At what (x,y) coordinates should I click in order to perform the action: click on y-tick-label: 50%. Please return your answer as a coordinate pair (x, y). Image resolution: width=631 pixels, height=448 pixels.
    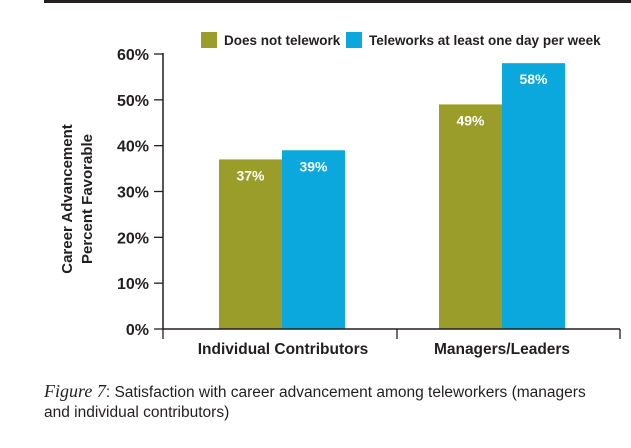
    Looking at the image, I should click on (133, 101).